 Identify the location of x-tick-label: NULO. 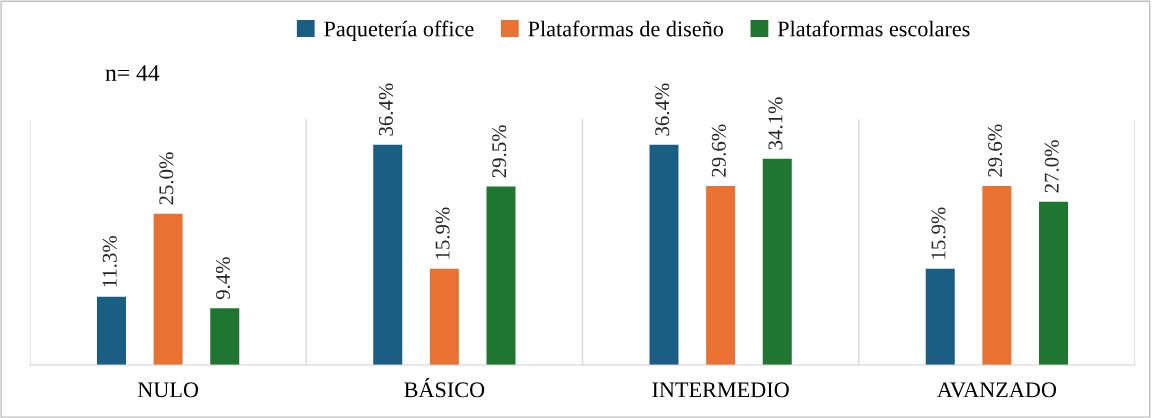
(168, 390).